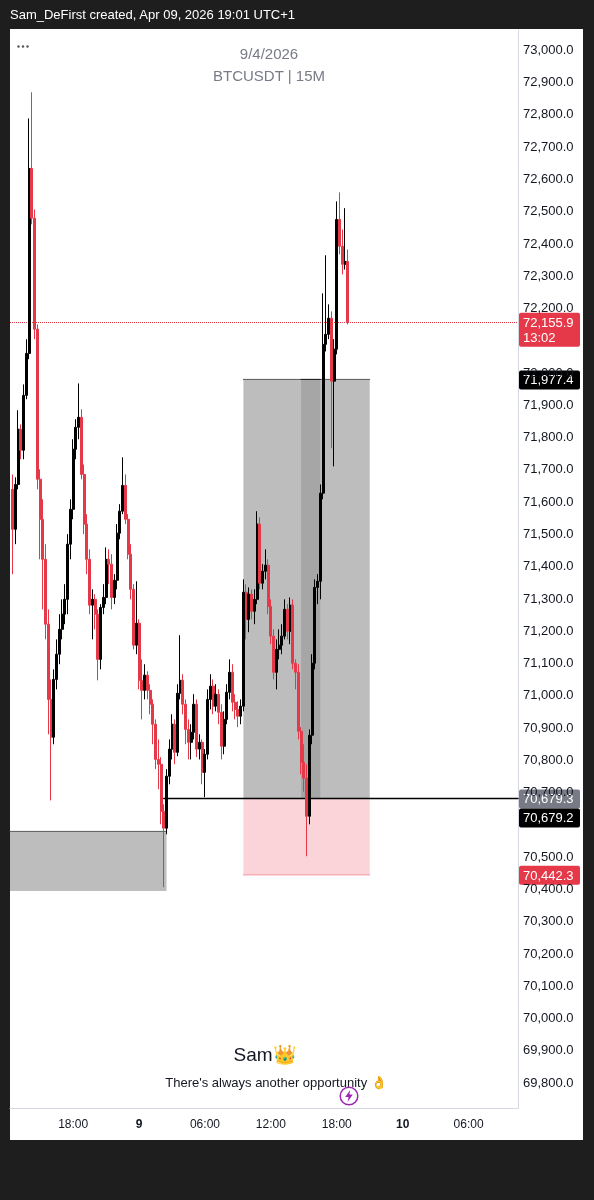 This screenshot has width=594, height=1200. Describe the element at coordinates (548, 598) in the screenshot. I see `y-tick-label: 71,300.0` at that location.